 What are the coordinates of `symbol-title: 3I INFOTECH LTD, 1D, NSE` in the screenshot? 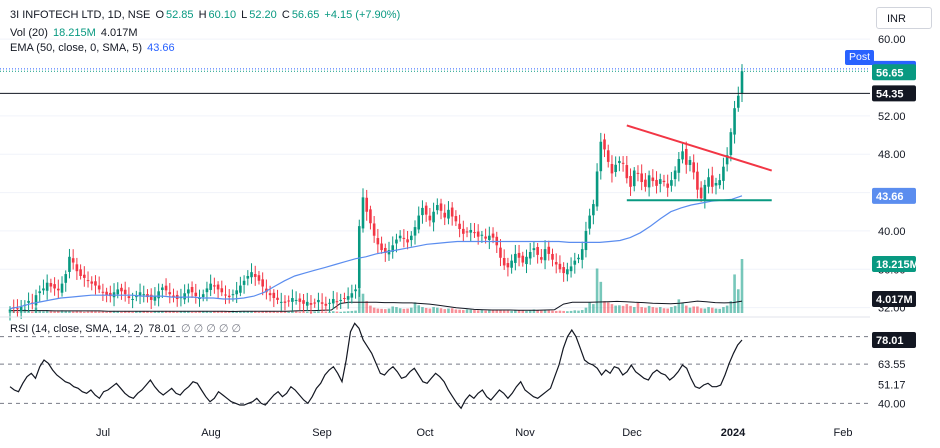 It's located at (80, 15).